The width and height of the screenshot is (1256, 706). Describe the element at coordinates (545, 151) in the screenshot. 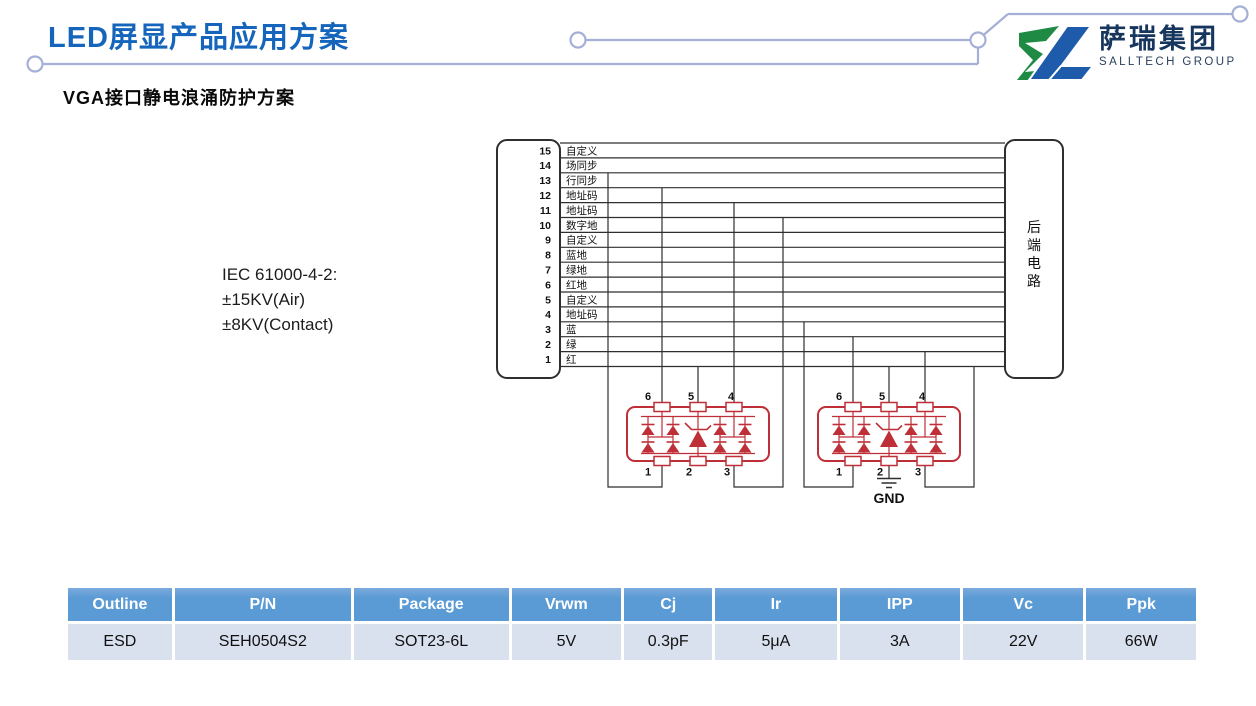

I see `pin-number: 15` at that location.